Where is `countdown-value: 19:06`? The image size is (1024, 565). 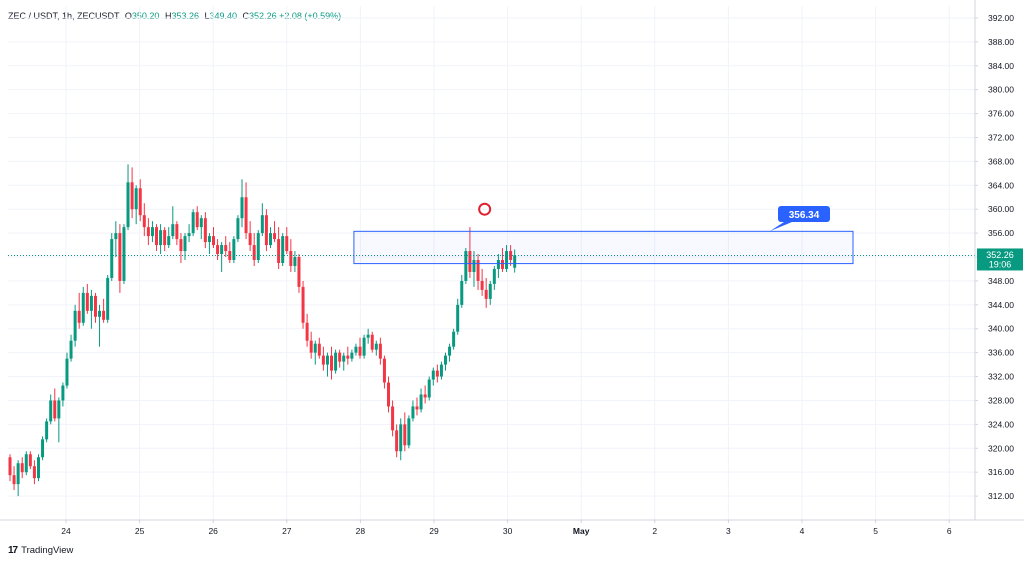 countdown-value: 19:06 is located at coordinates (1000, 264).